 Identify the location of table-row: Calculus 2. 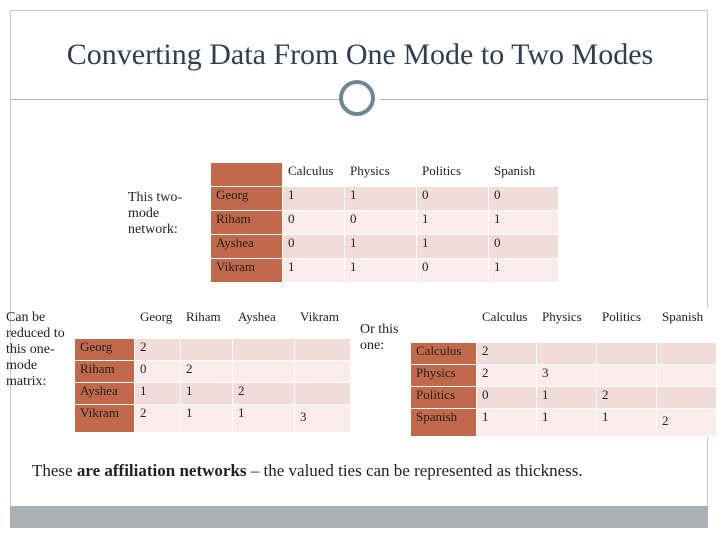
(563, 353).